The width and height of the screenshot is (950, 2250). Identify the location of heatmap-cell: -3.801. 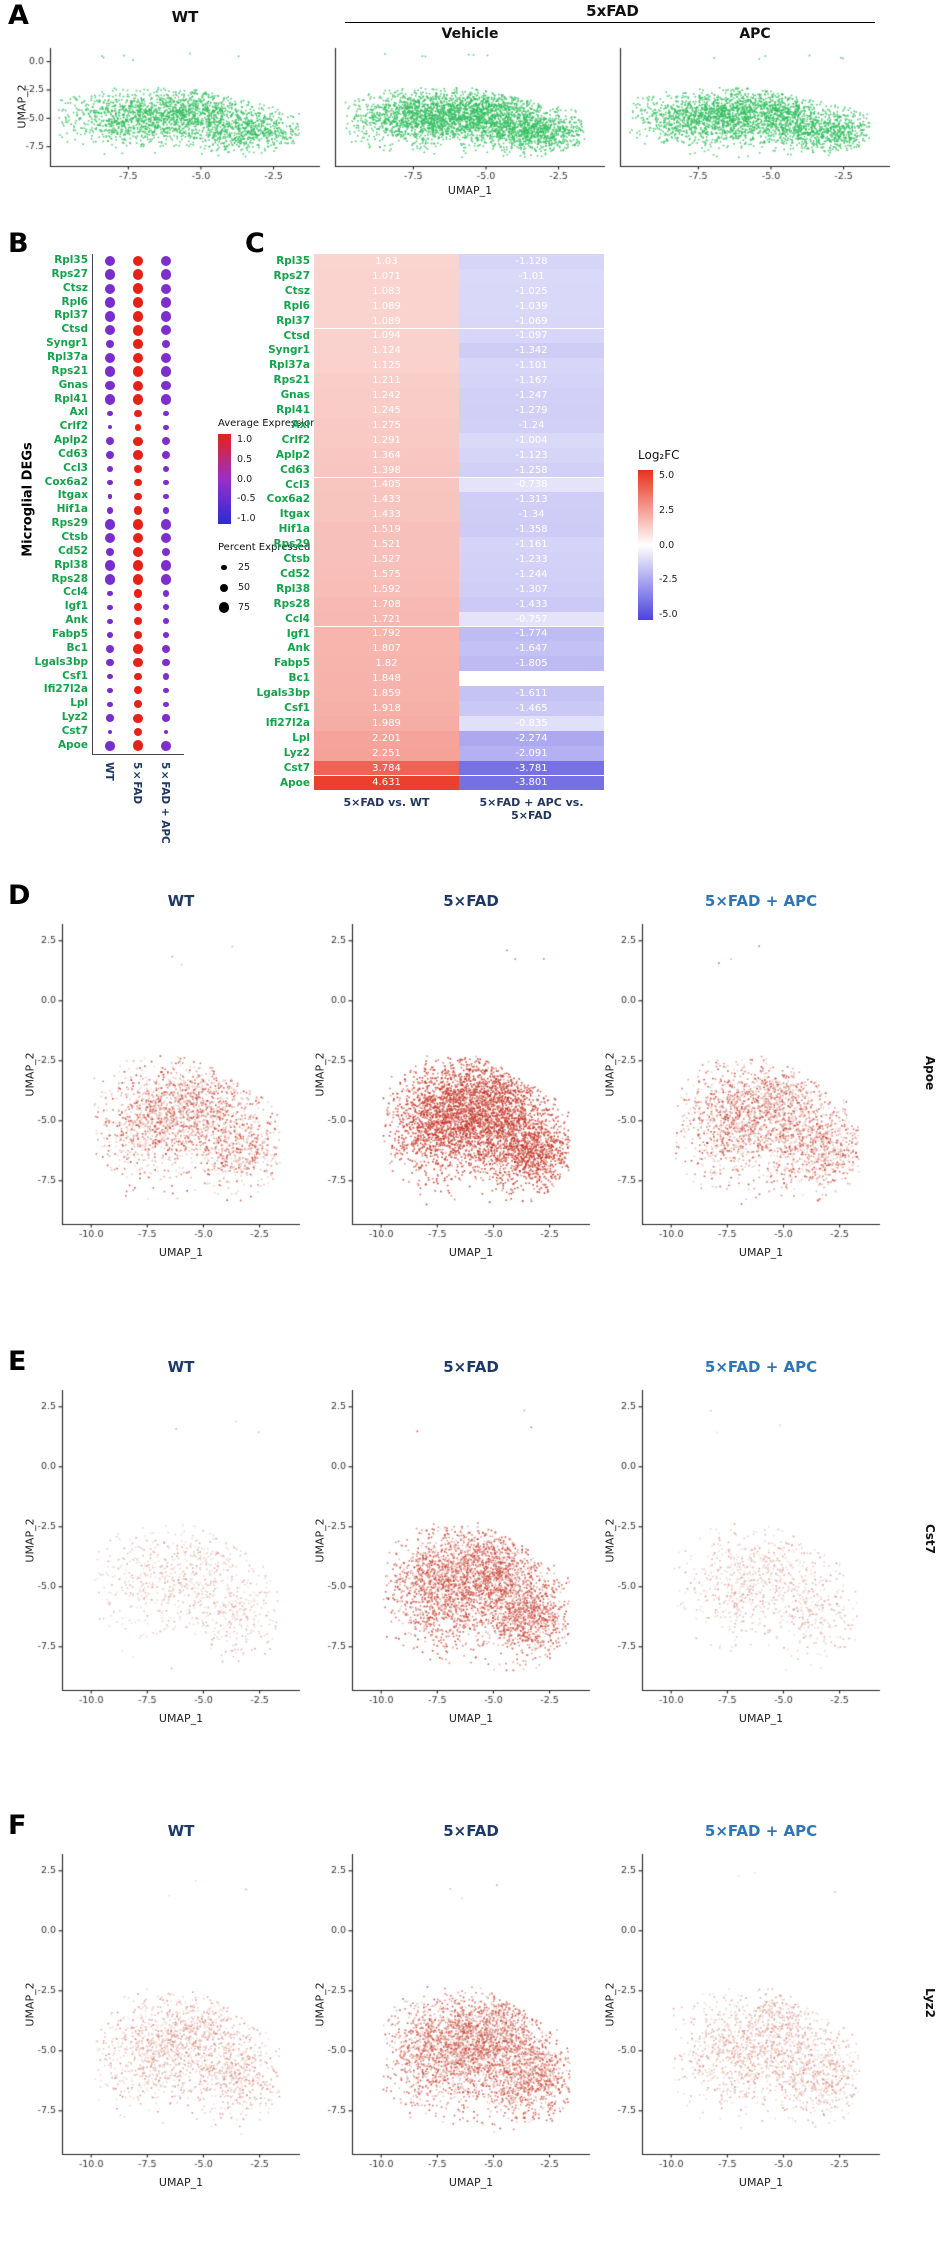
(531, 783).